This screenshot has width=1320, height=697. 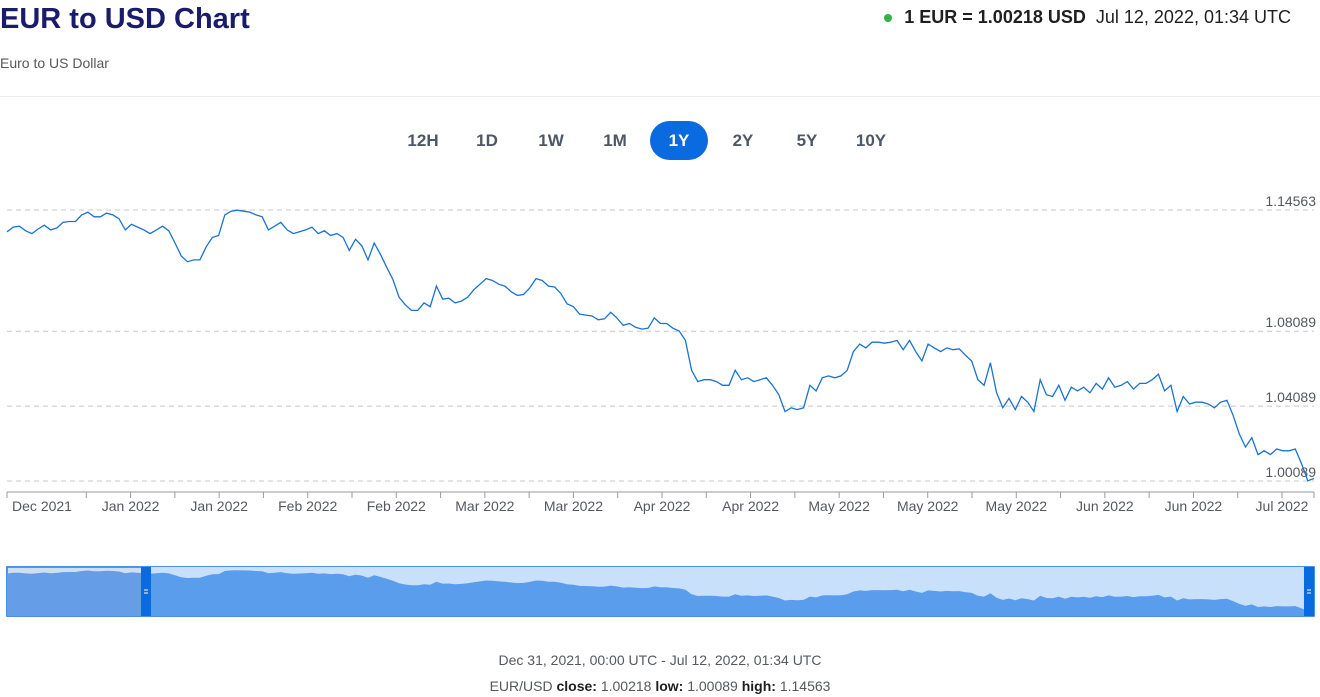 I want to click on x-tick-label: Dec 2021, so click(x=42, y=506).